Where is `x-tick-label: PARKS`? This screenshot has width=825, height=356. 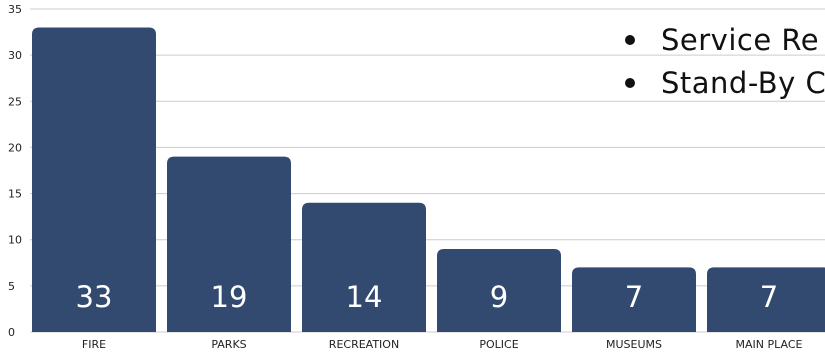
x-tick-label: PARKS is located at coordinates (228, 344).